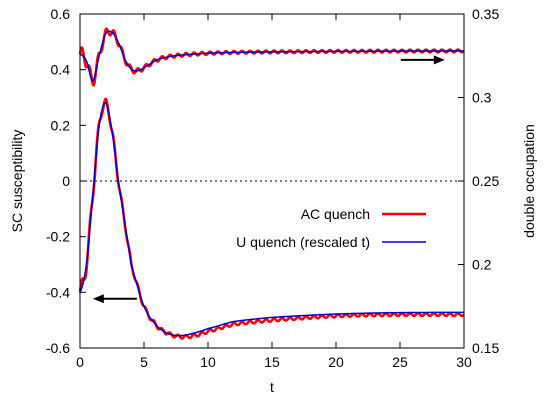 The image size is (544, 398). What do you see at coordinates (98, 299) in the screenshot?
I see `arrow-left-head` at bounding box center [98, 299].